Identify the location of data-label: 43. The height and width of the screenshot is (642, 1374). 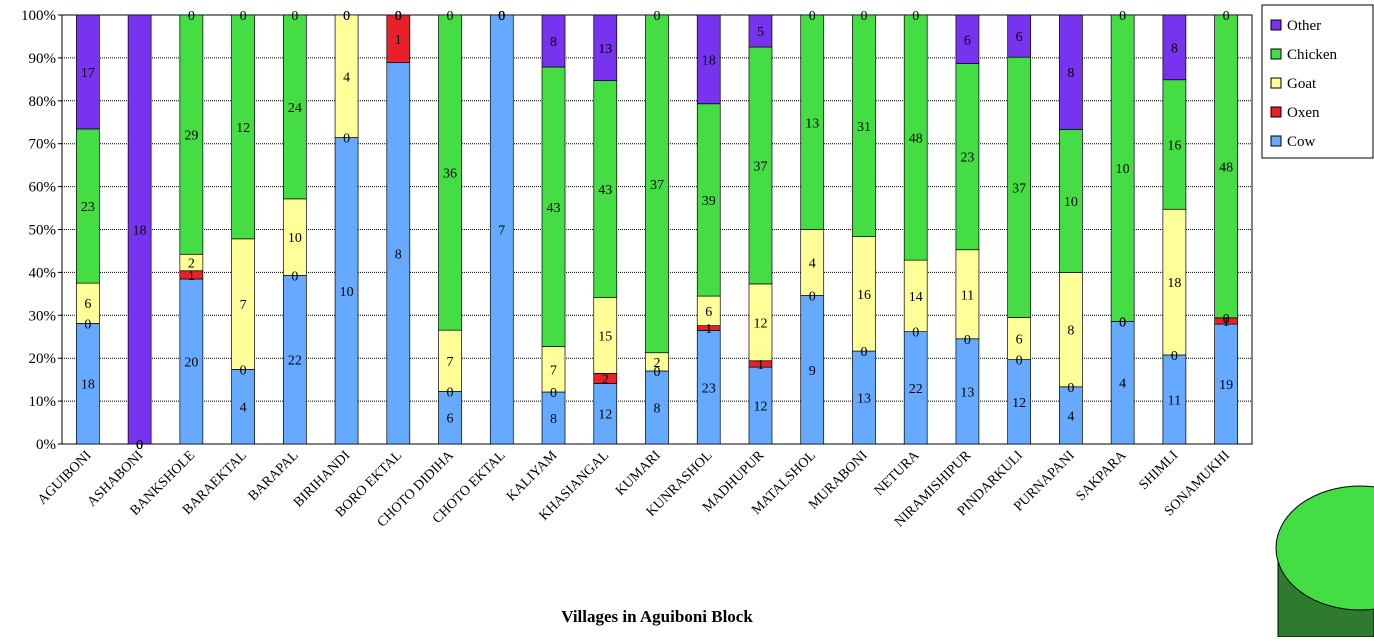
(605, 190).